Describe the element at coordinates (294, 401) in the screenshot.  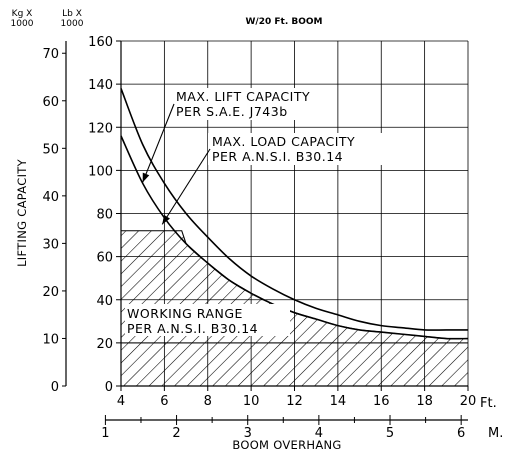
I see `x-tick-label-ft-12: 12` at that location.